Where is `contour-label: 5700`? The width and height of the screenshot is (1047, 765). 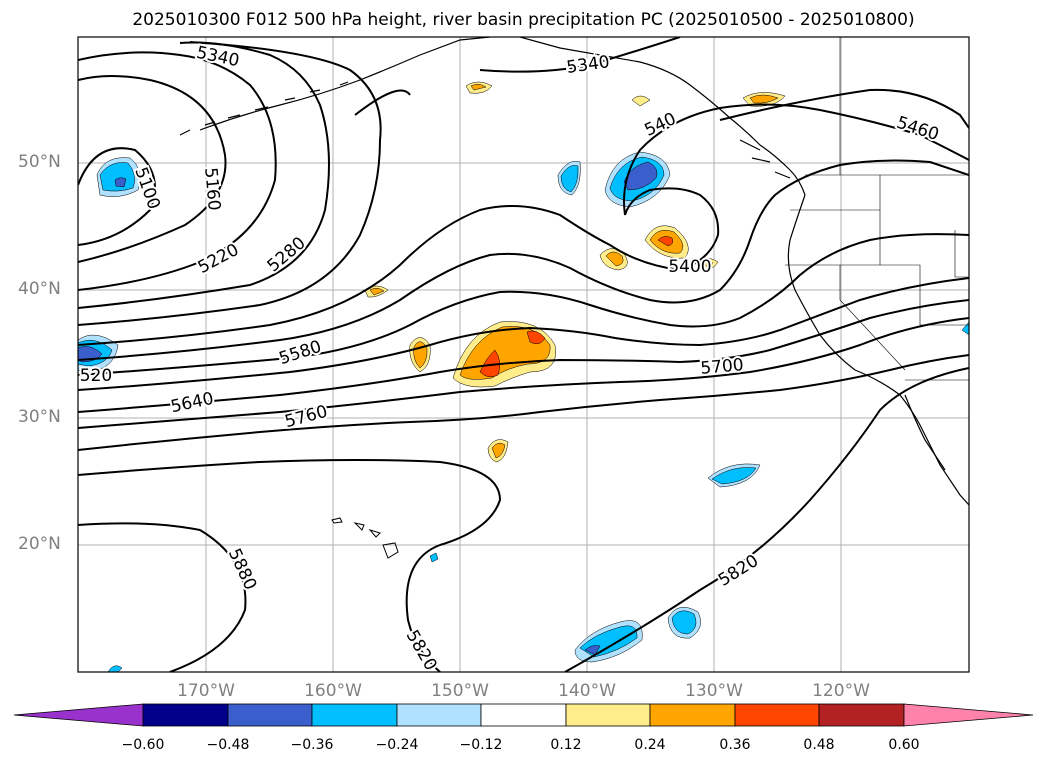
contour-label: 5700 is located at coordinates (722, 367).